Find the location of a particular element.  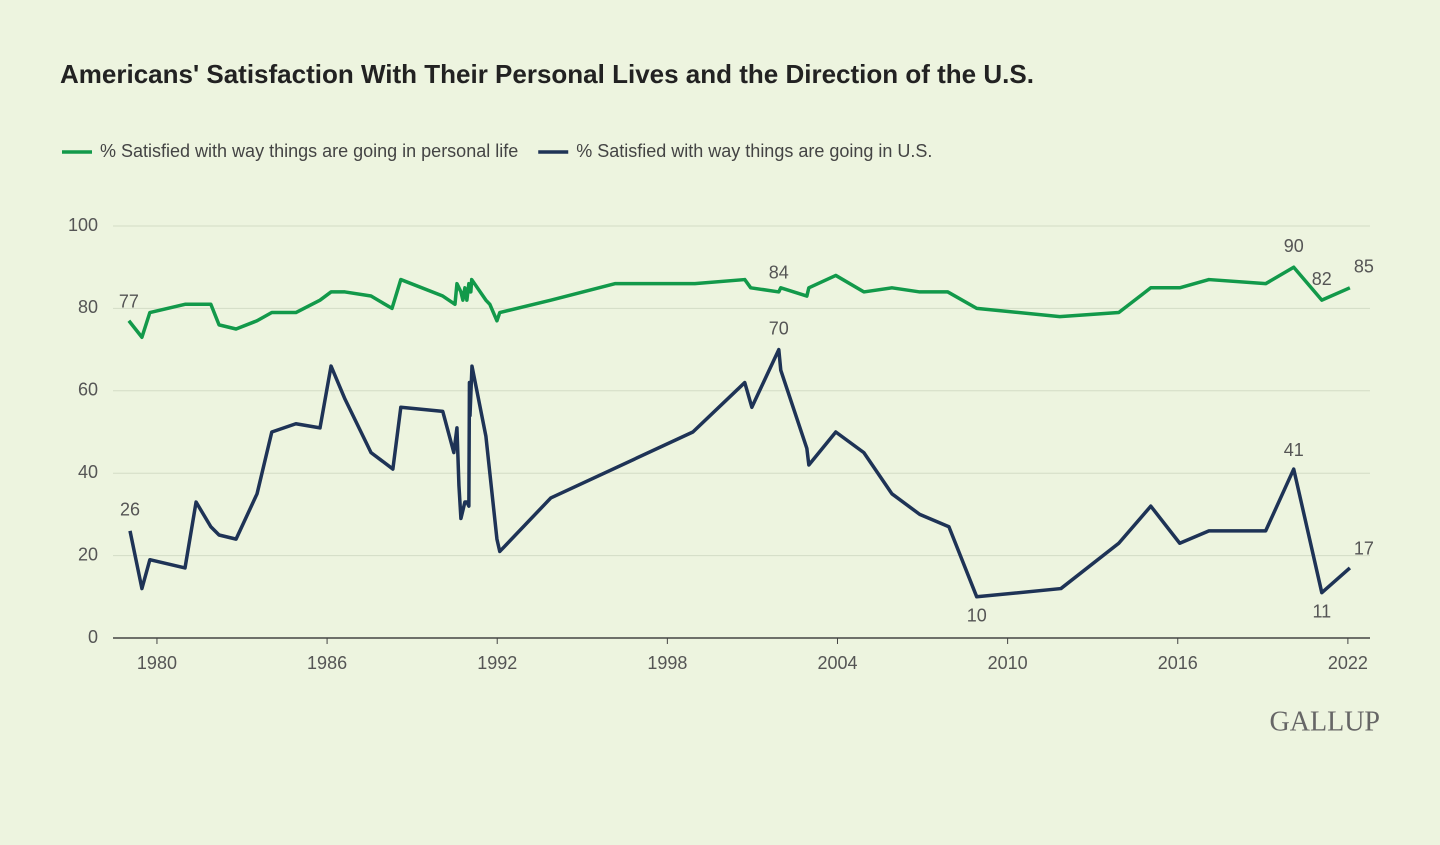

data-label: 90 is located at coordinates (1294, 246).